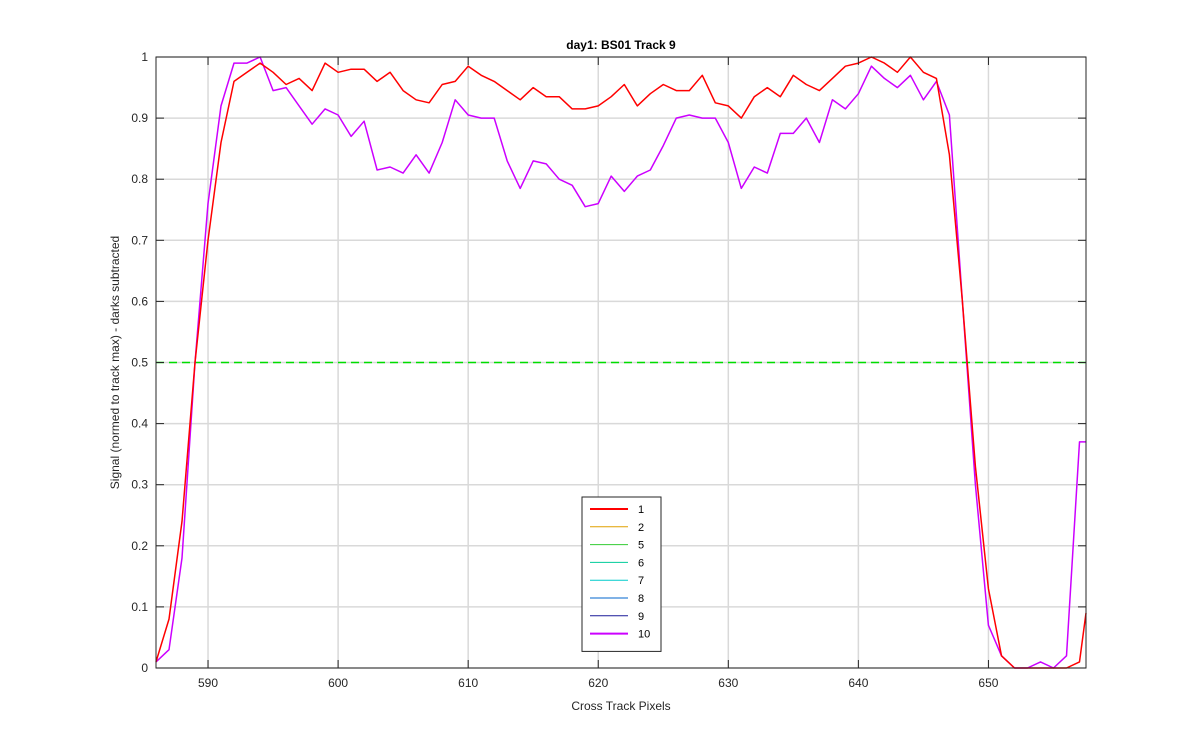 The image size is (1200, 750). I want to click on x-tick-label-6: 650, so click(988, 683).